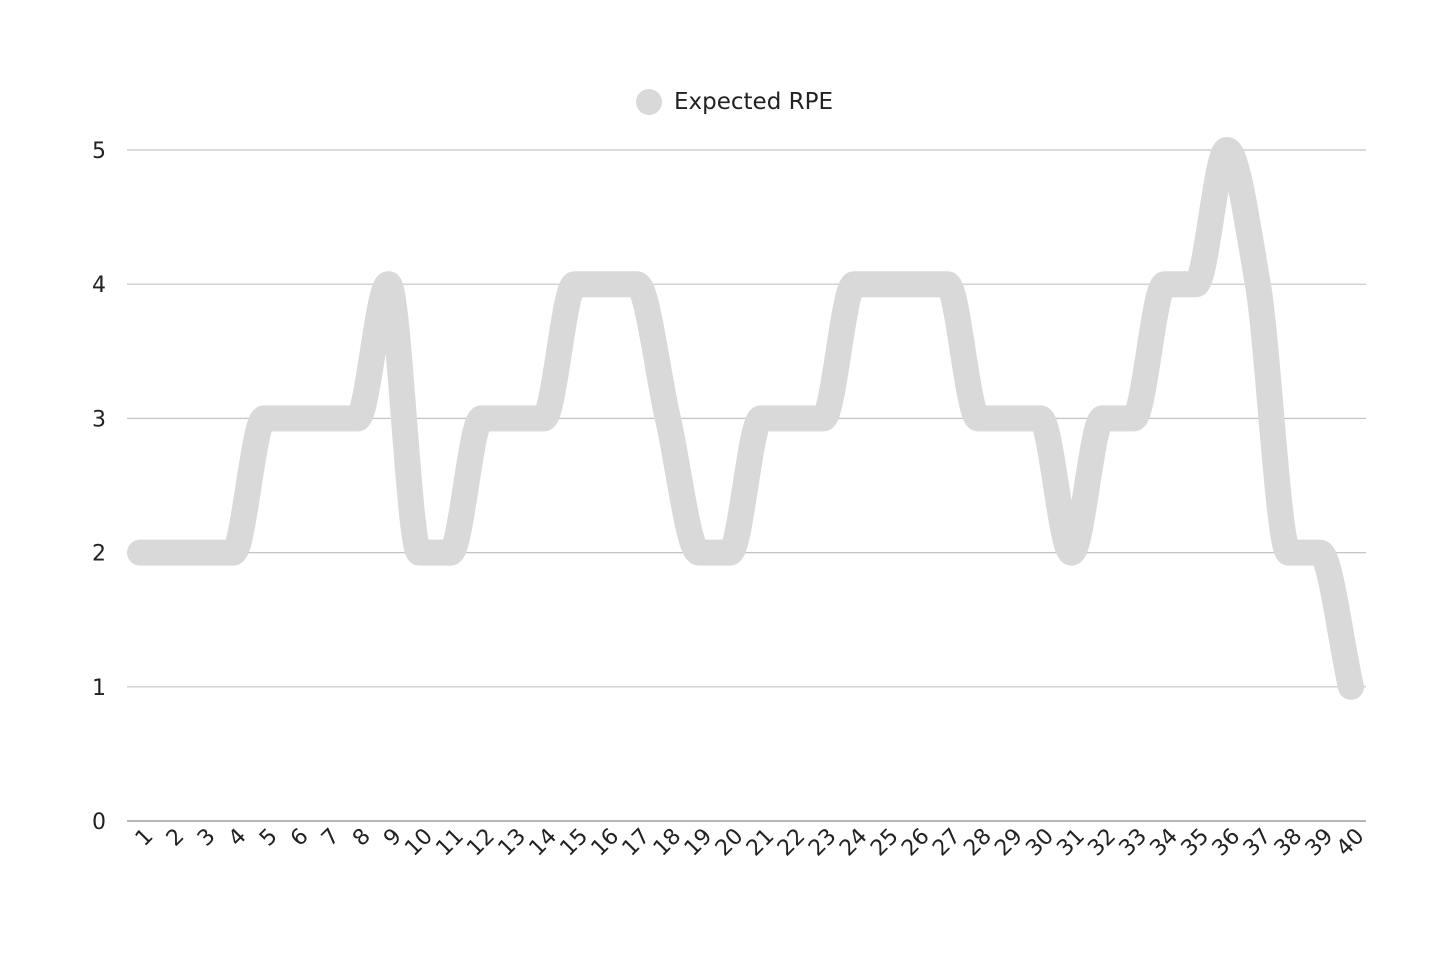 The image size is (1456, 971). I want to click on x-tick-label: 8, so click(362, 838).